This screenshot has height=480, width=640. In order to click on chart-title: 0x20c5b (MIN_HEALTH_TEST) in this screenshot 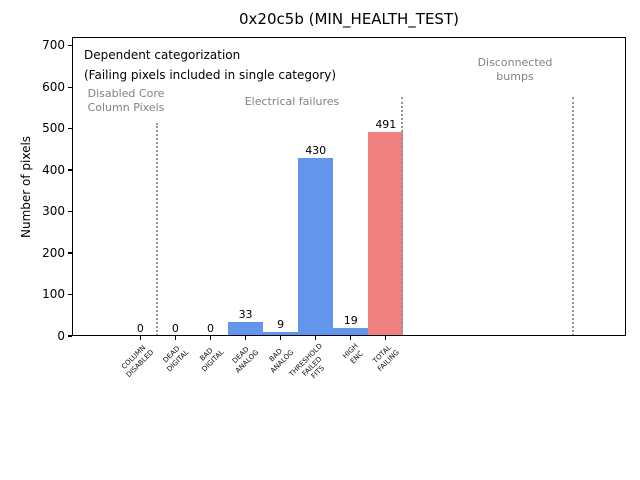, I will do `click(349, 19)`.